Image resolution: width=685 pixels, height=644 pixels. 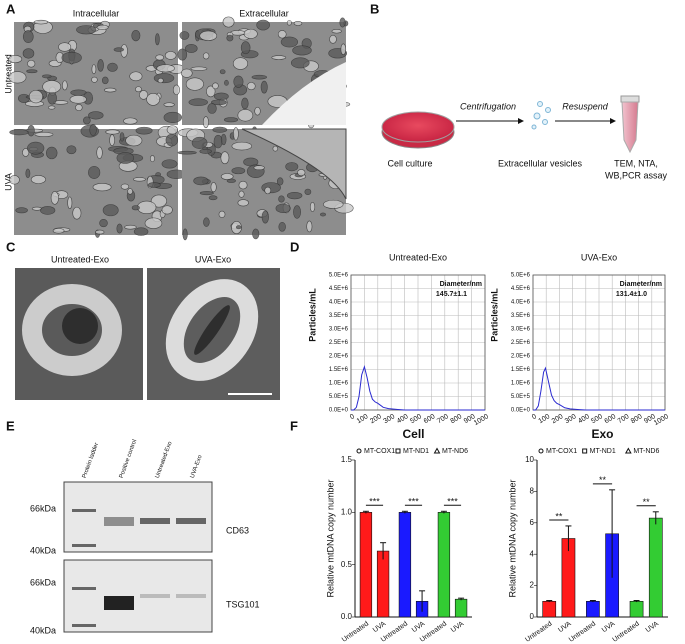 What do you see at coordinates (650, 419) in the screenshot?
I see `x-tick-label: 900` at bounding box center [650, 419].